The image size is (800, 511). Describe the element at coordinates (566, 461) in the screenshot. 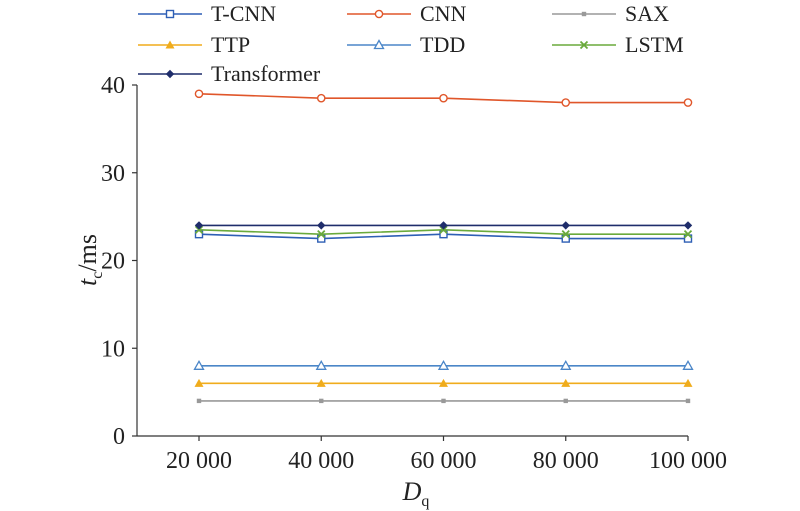

I see `x-tick-label: 80 000` at that location.